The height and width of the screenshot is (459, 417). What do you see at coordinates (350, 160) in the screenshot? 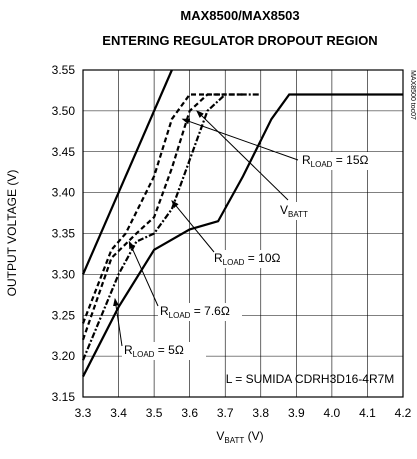
I see `annotation-rest: = 15Ω` at bounding box center [350, 160].